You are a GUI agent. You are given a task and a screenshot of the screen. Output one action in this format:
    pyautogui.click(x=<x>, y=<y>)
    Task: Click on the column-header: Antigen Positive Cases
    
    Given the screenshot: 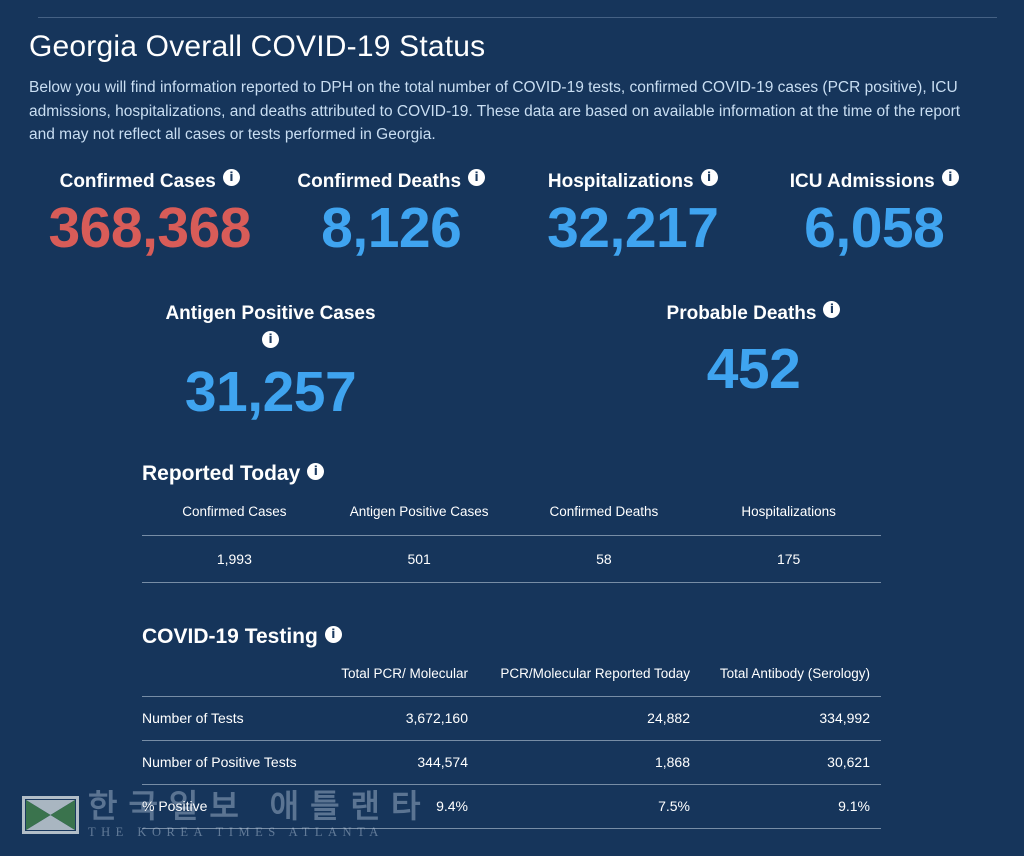 What is the action you would take?
    pyautogui.click(x=419, y=511)
    